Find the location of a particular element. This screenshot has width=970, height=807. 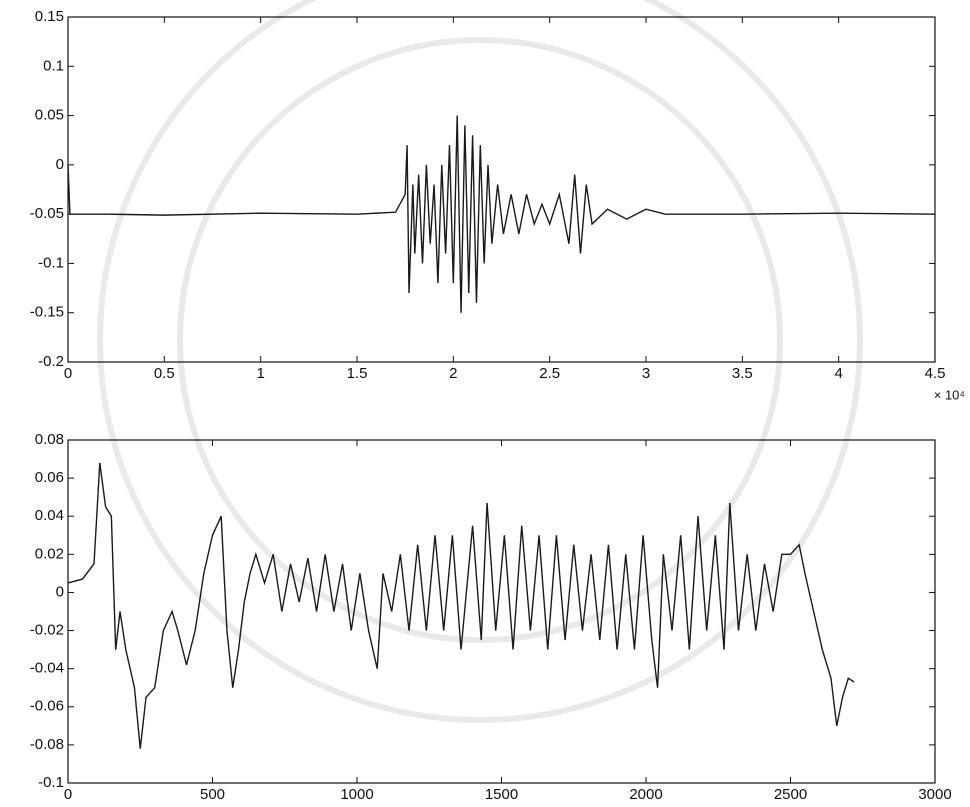

y-tick-label: -0.08 is located at coordinates (47, 744).